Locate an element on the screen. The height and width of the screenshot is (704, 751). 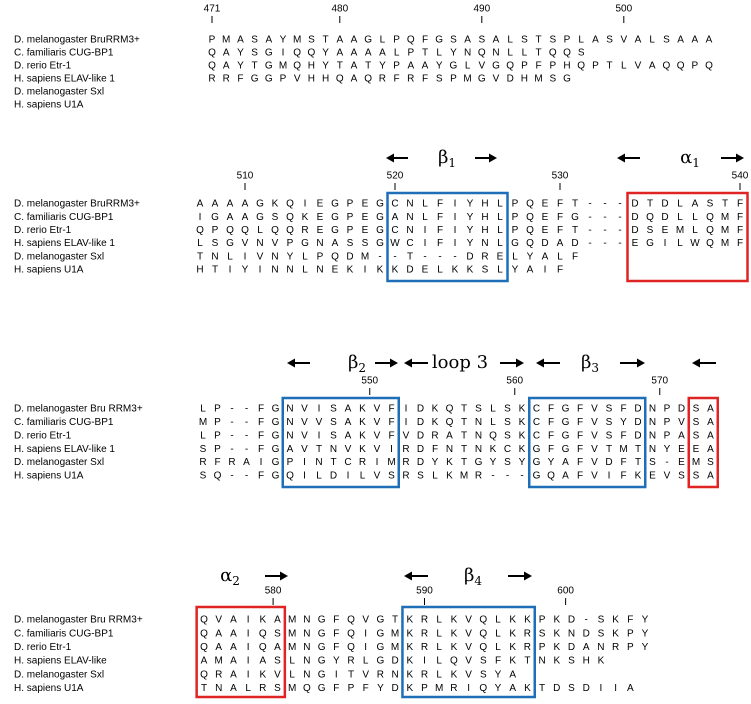
sequence: QRAIKVLNGITVRNKRLKVSYA is located at coordinates (358, 674).